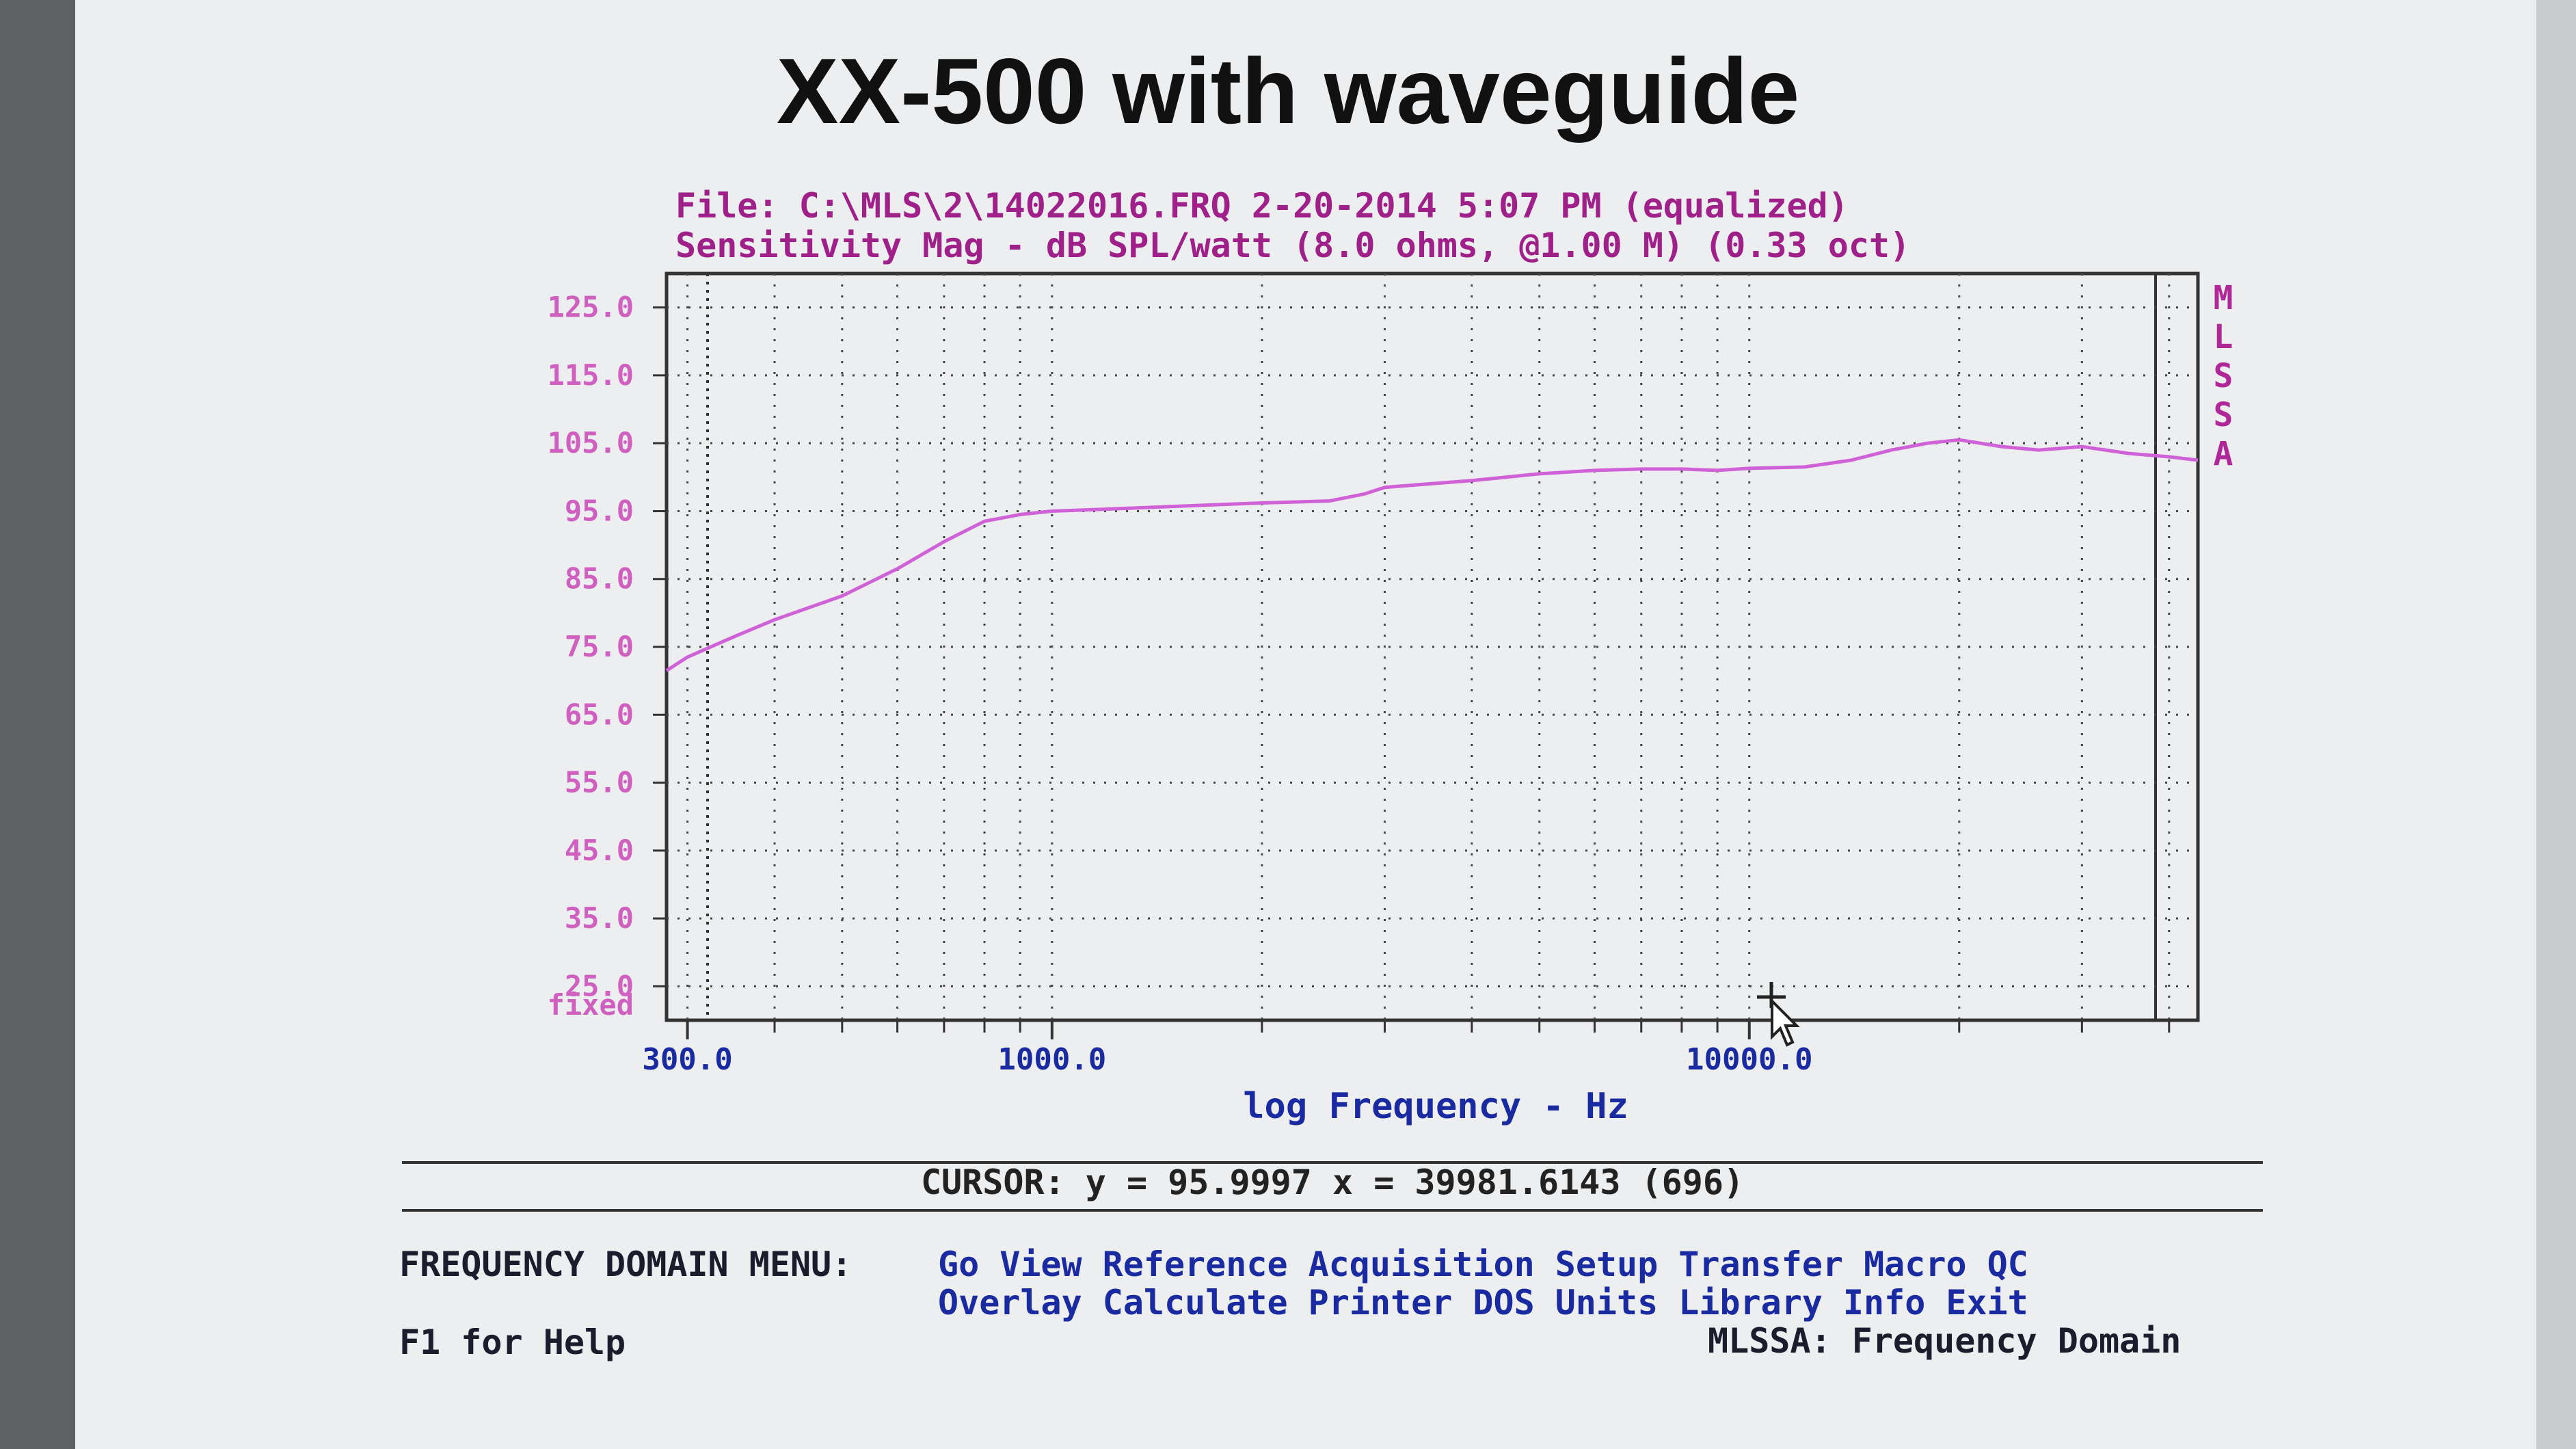 Image resolution: width=2576 pixels, height=1449 pixels. I want to click on divider-top, so click(1332, 1162).